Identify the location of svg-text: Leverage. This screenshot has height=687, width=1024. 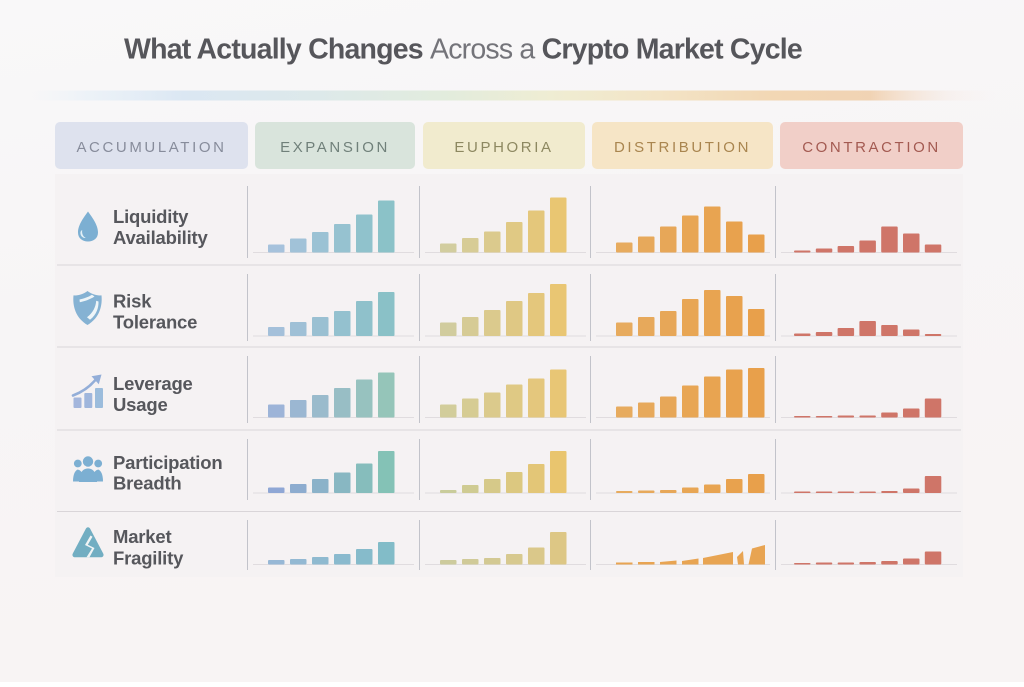
(153, 383).